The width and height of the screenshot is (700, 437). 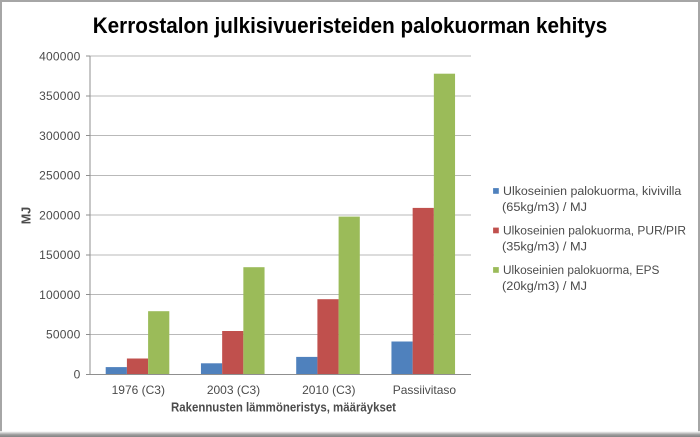 What do you see at coordinates (284, 407) in the screenshot?
I see `svg-text:Rakennusten lämmöneristys, mää: Rakennusten lämmöneristys, määräykset` at bounding box center [284, 407].